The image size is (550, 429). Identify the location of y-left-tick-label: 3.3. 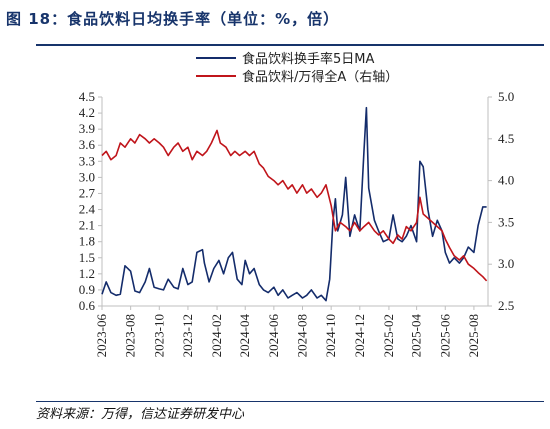
(87, 160).